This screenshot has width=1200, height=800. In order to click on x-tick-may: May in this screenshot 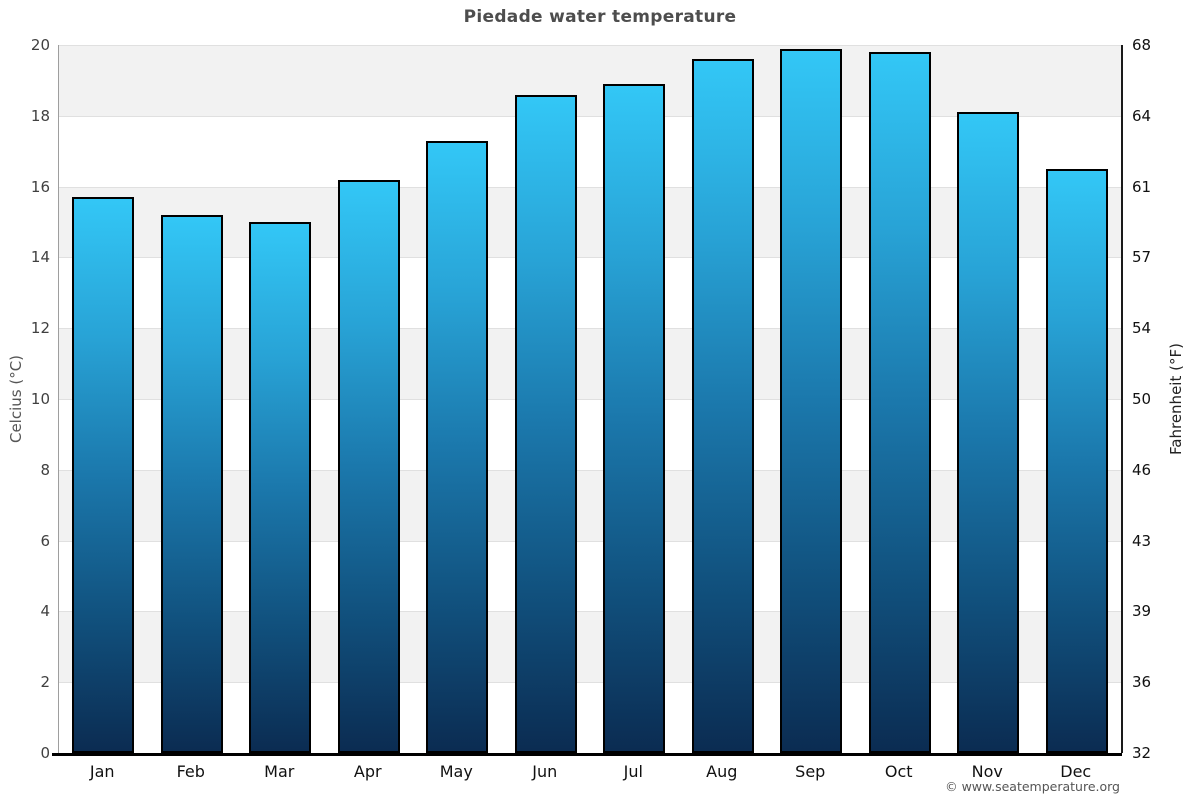, I will do `click(456, 771)`.